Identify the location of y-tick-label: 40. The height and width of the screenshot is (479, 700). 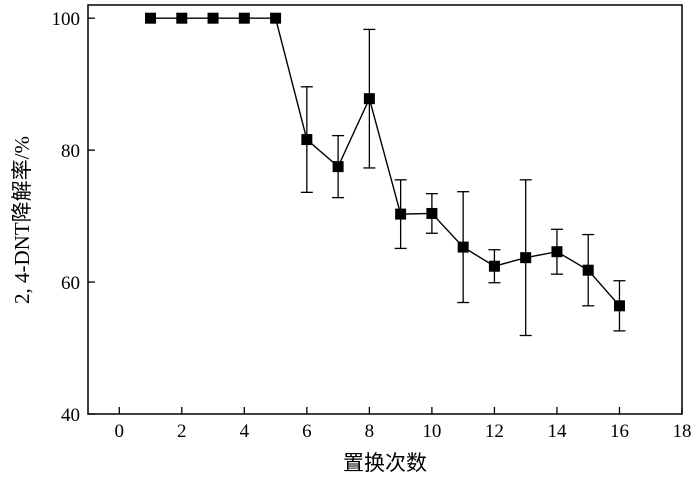
(70, 415).